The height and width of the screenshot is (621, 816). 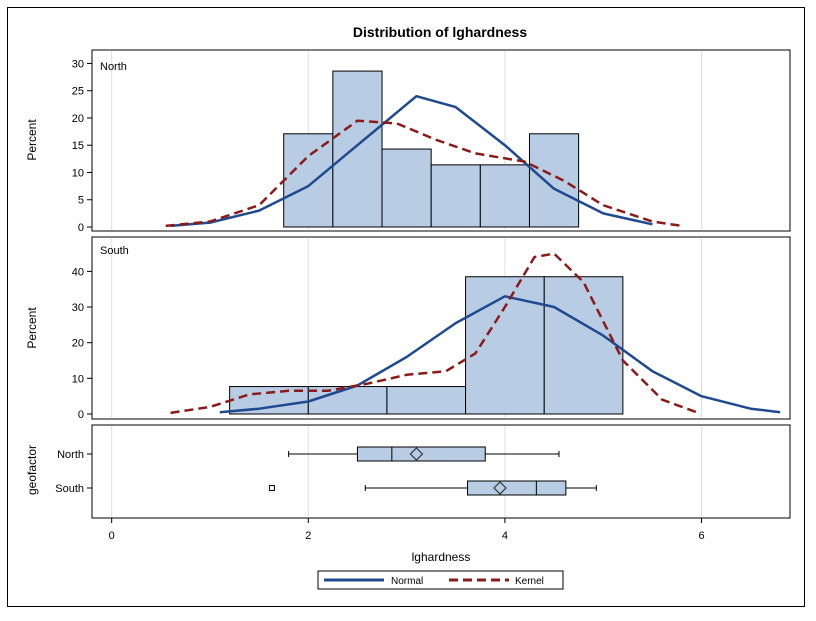 I want to click on box-south, so click(x=517, y=488).